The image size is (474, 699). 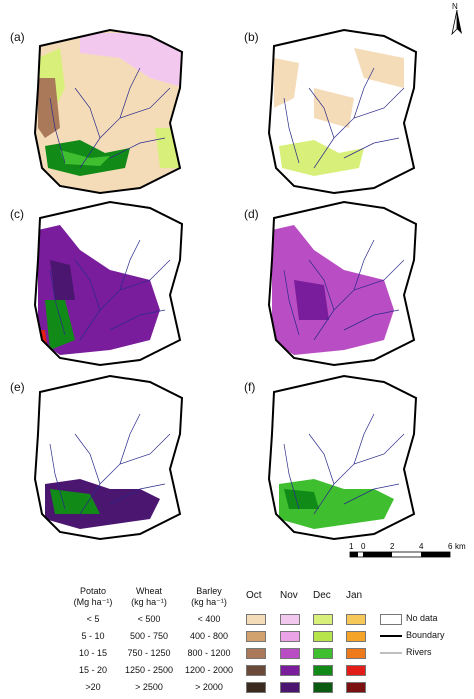 I want to click on legend-barley-2: 800 - 1200, so click(x=209, y=653).